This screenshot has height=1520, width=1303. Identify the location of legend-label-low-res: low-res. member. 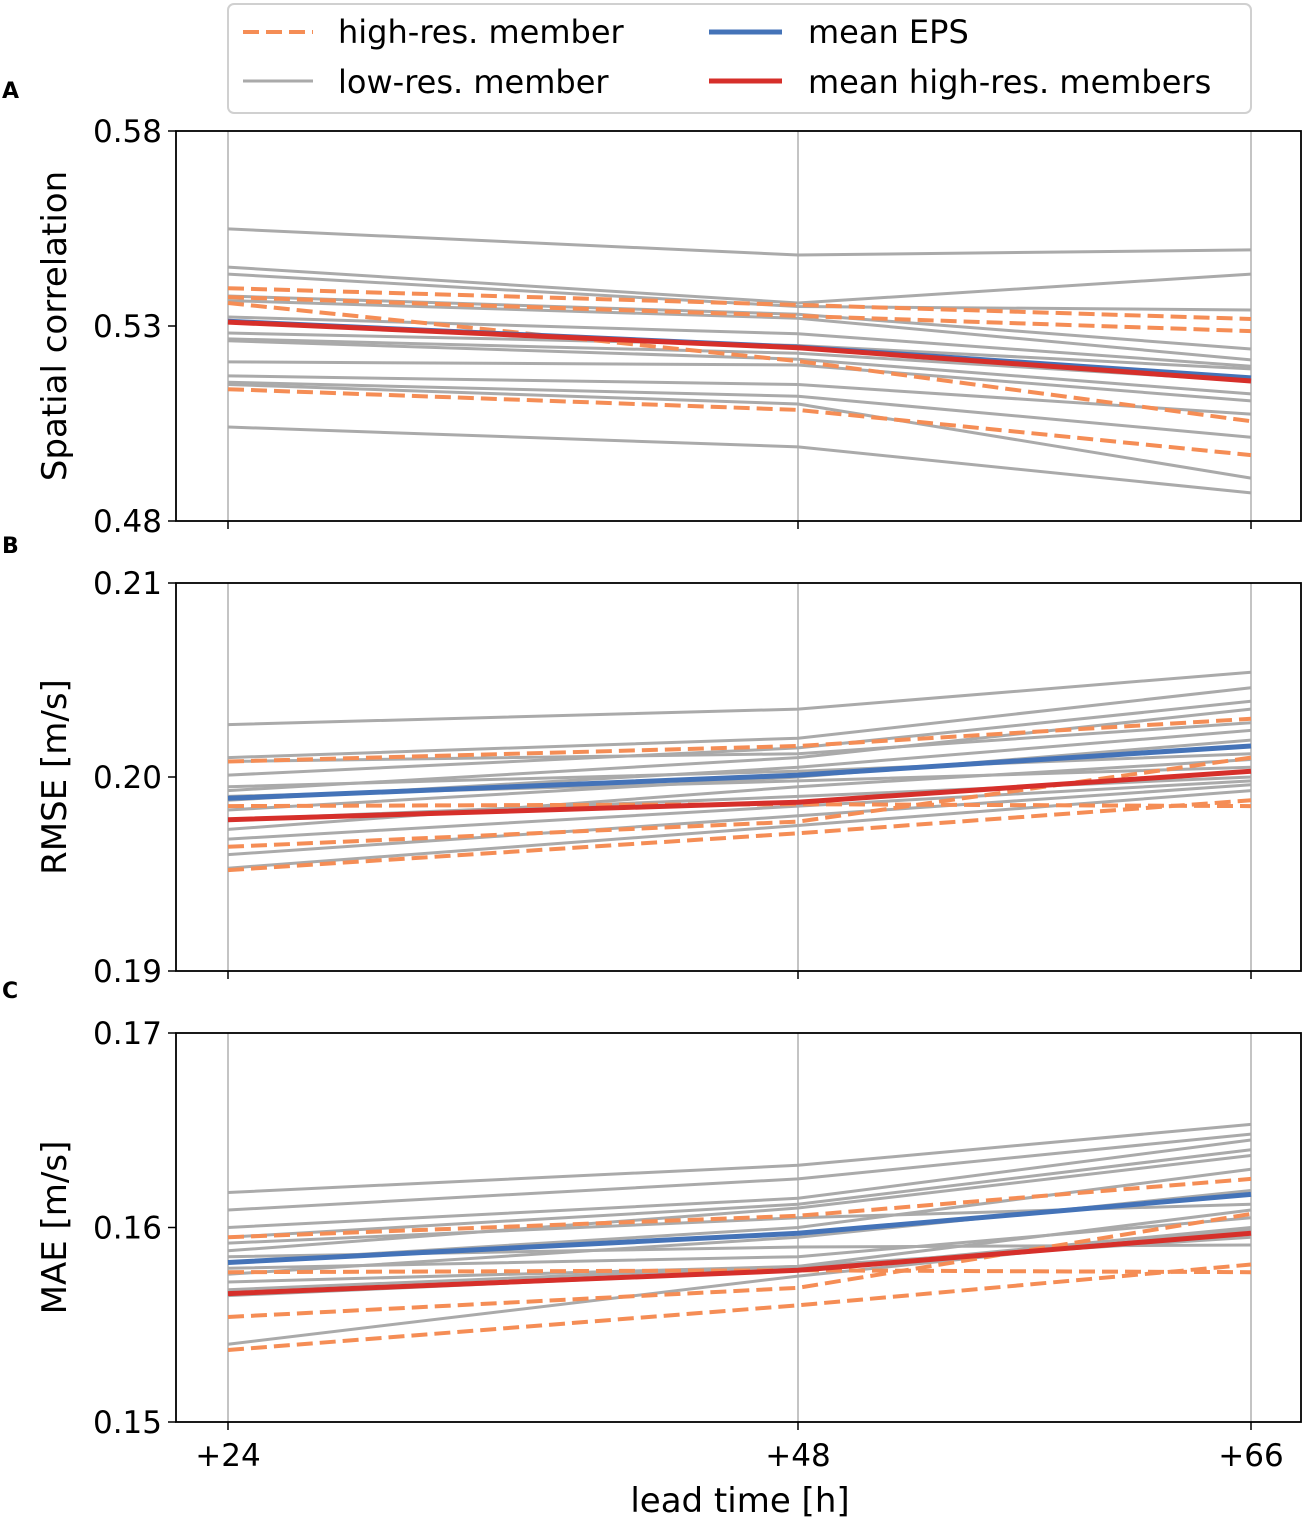
(473, 82).